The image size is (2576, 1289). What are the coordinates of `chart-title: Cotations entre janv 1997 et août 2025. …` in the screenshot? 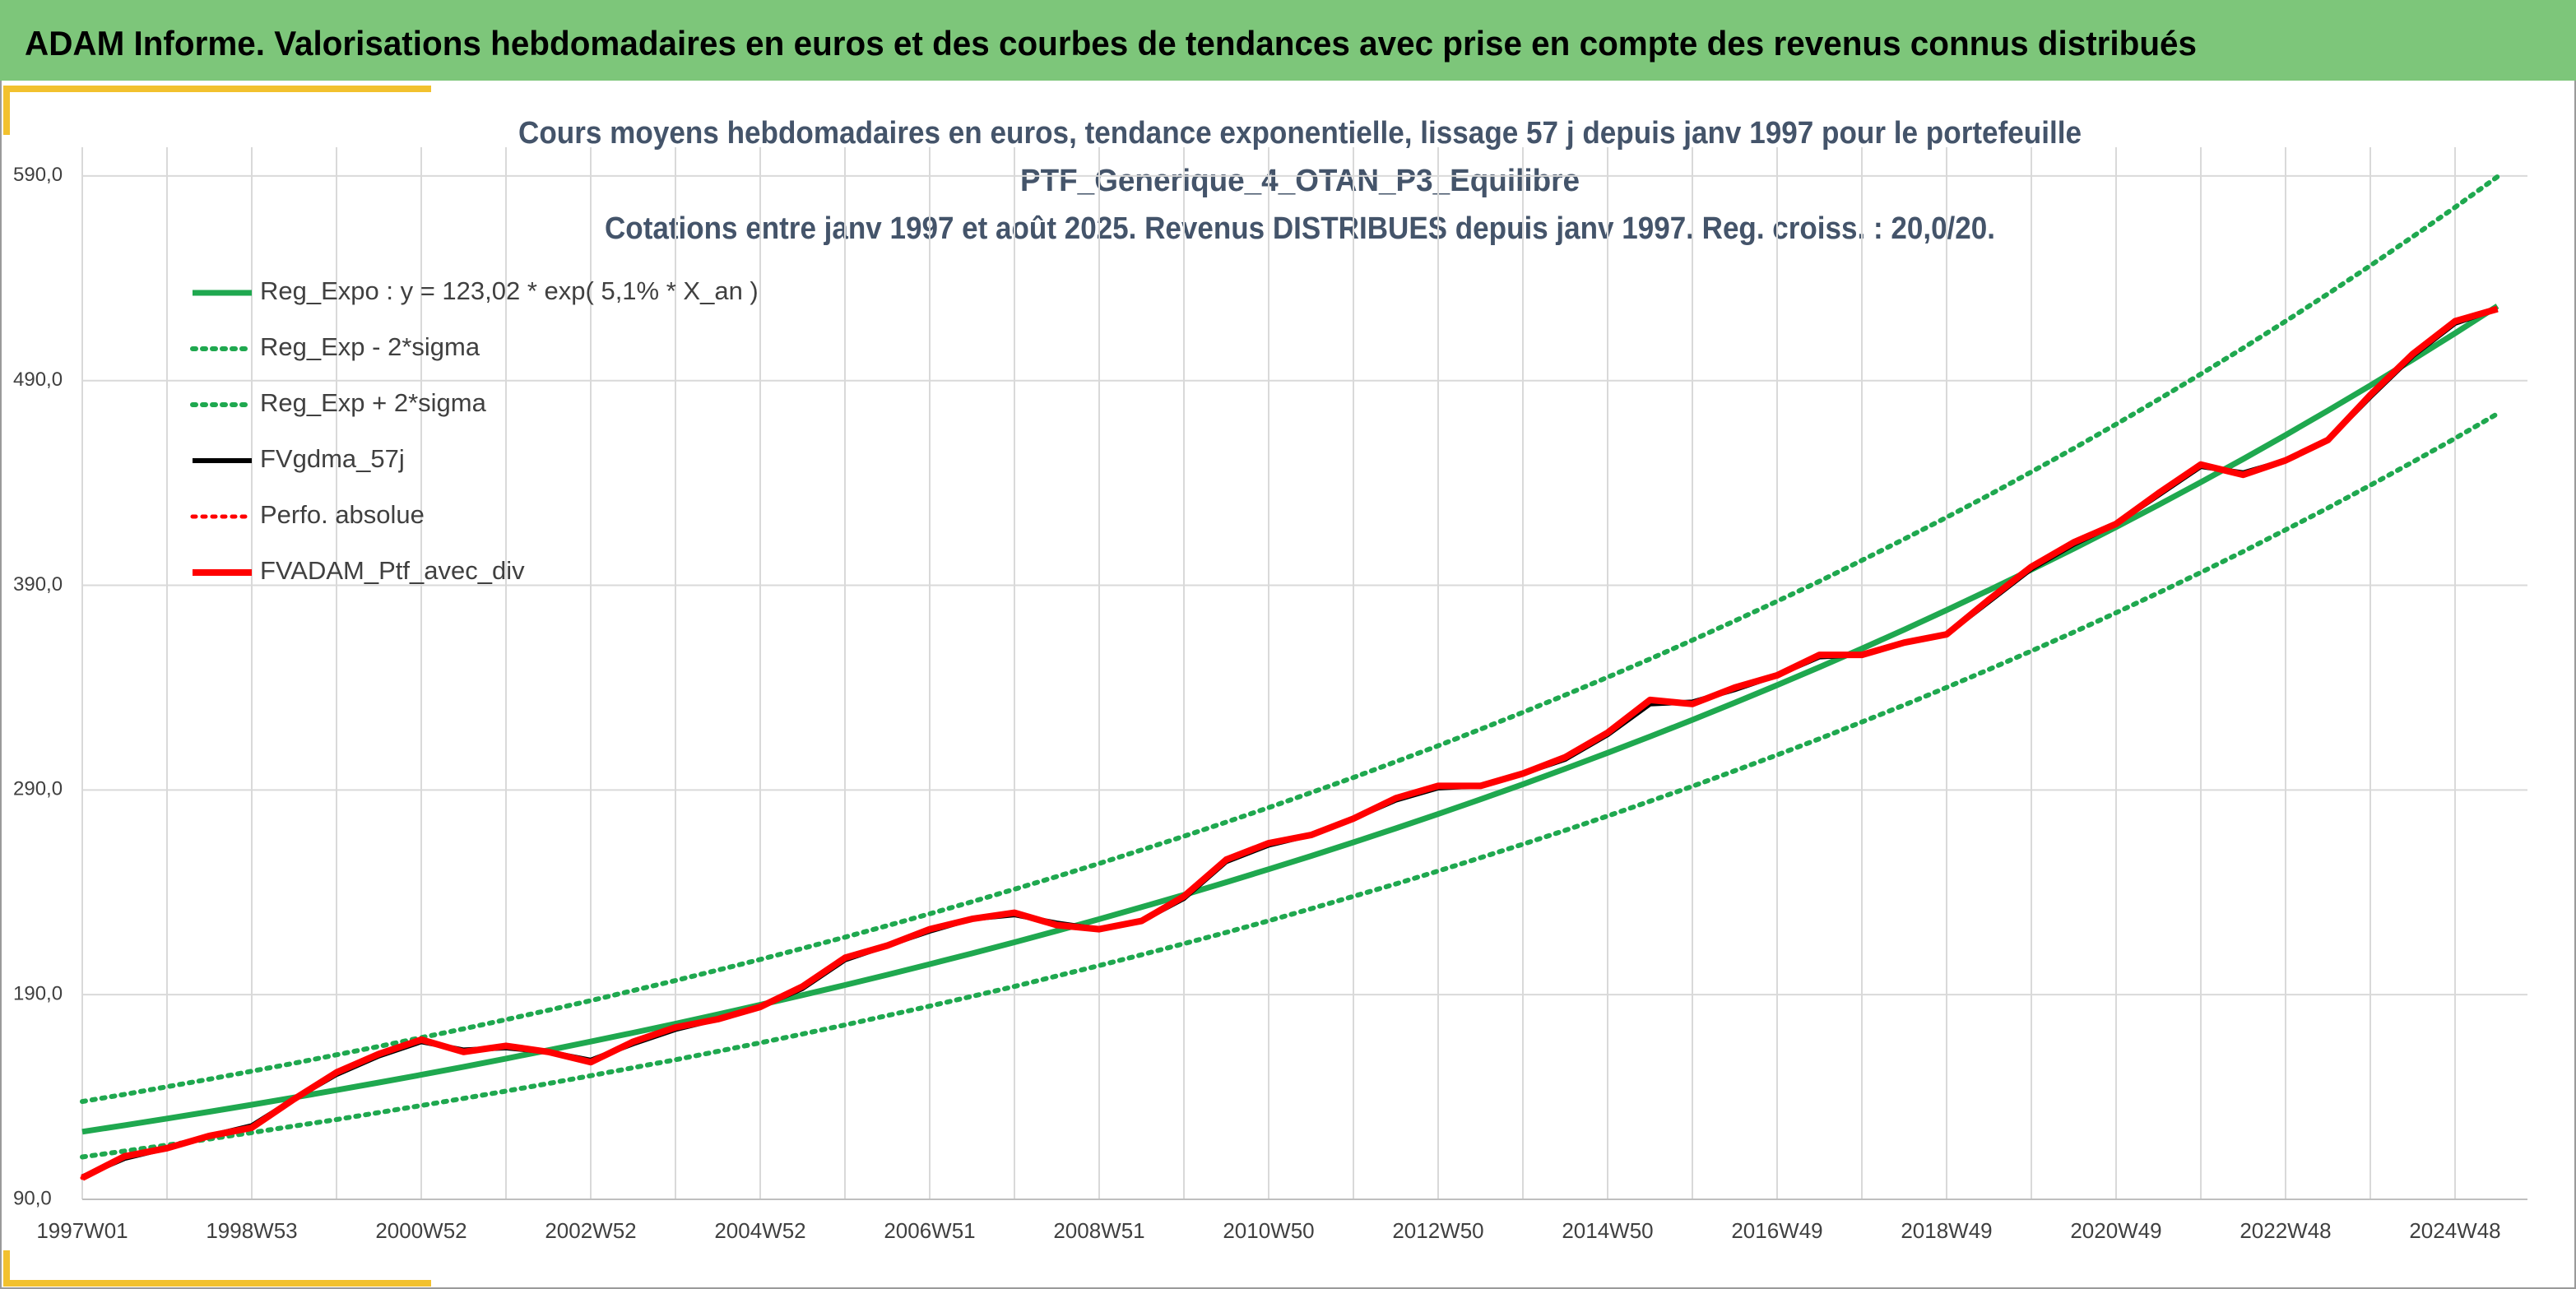 It's located at (1300, 228).